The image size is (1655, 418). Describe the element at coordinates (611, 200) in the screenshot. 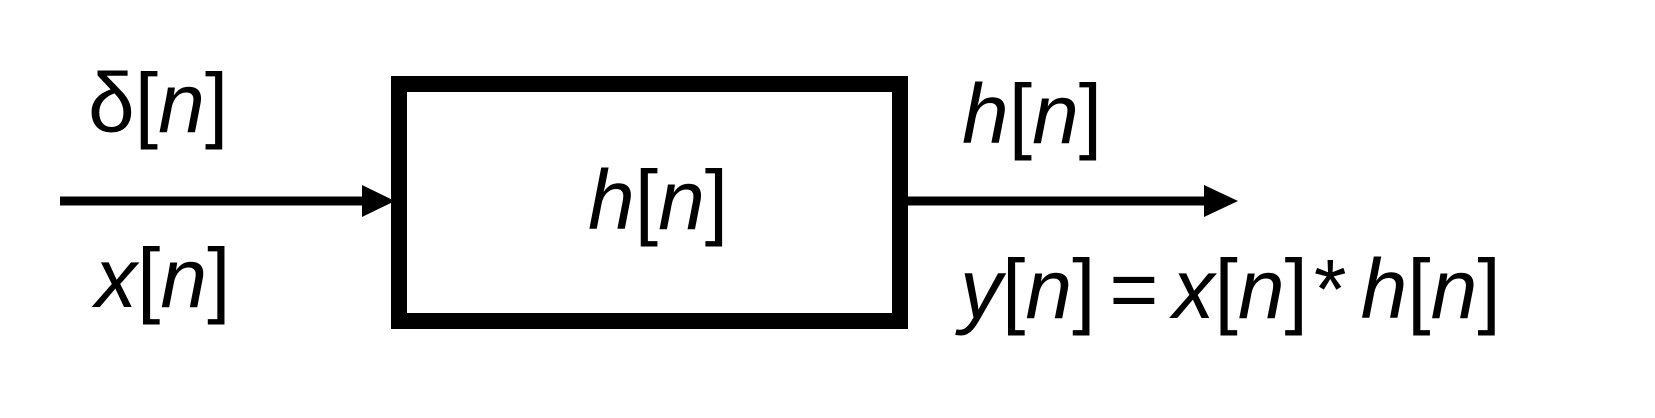

I see `h-symbol: h` at that location.